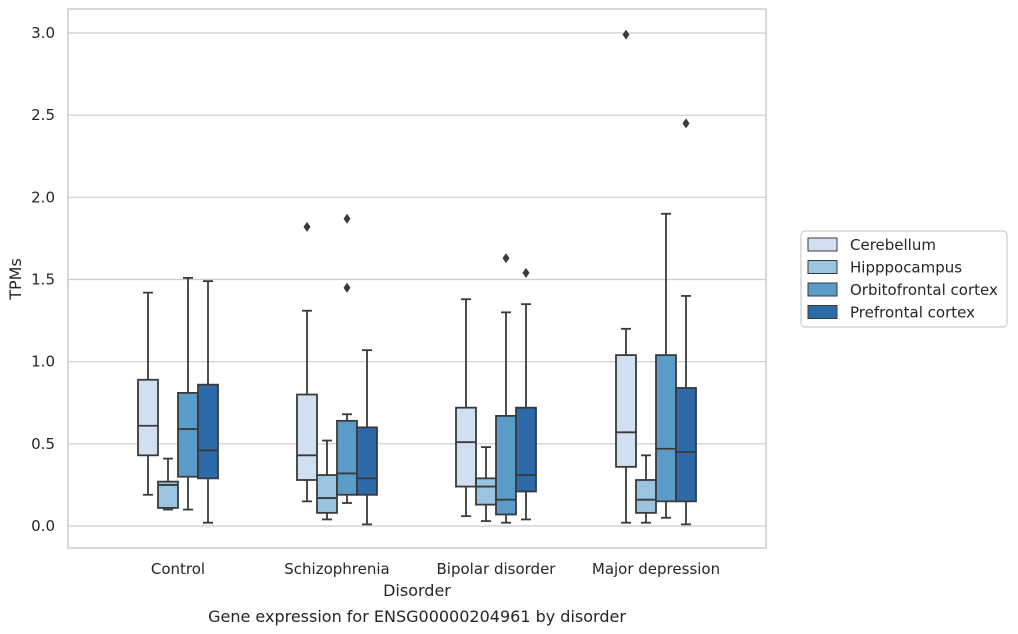  Describe the element at coordinates (43, 33) in the screenshot. I see `y-tick-label: 3.0` at that location.